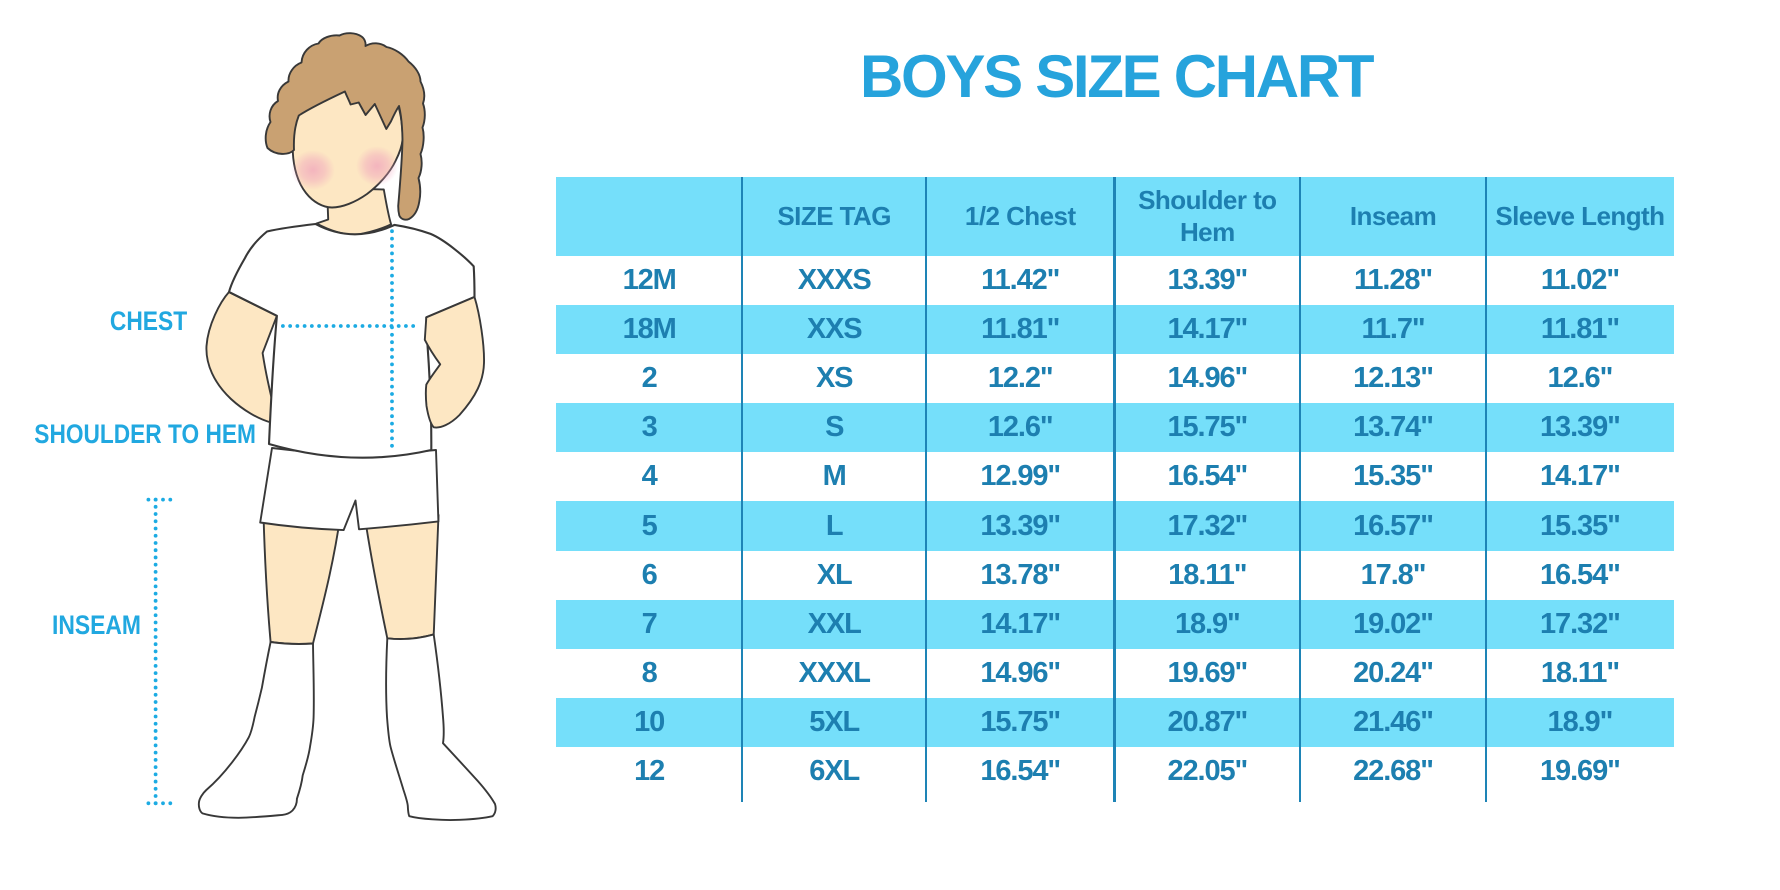 Image resolution: width=1780 pixels, height=890 pixels. I want to click on svg-text: SHOULDER TO HEM, so click(145, 434).